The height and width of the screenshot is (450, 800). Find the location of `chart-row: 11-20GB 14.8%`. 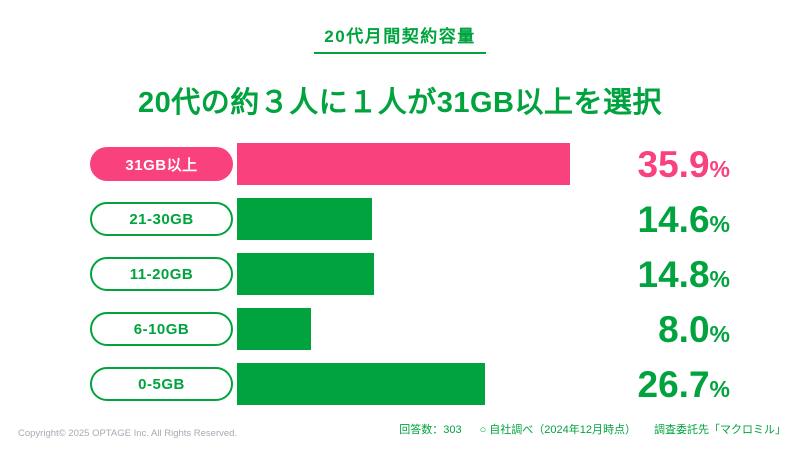

chart-row: 11-20GB 14.8% is located at coordinates (410, 274).